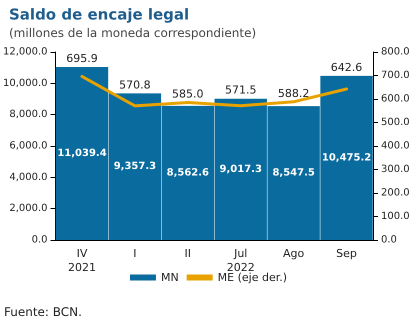  I want to click on data-label: 642.6, so click(346, 67).